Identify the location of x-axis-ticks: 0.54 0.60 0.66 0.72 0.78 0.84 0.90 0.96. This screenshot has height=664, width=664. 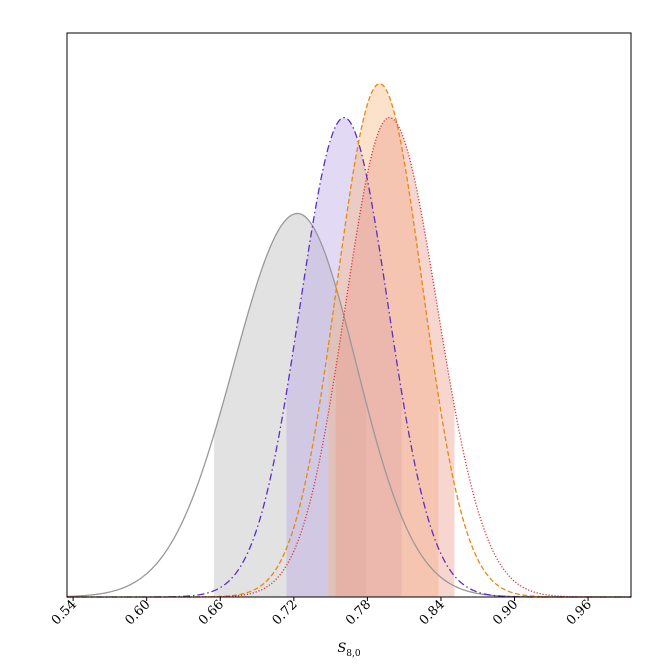
(322, 612).